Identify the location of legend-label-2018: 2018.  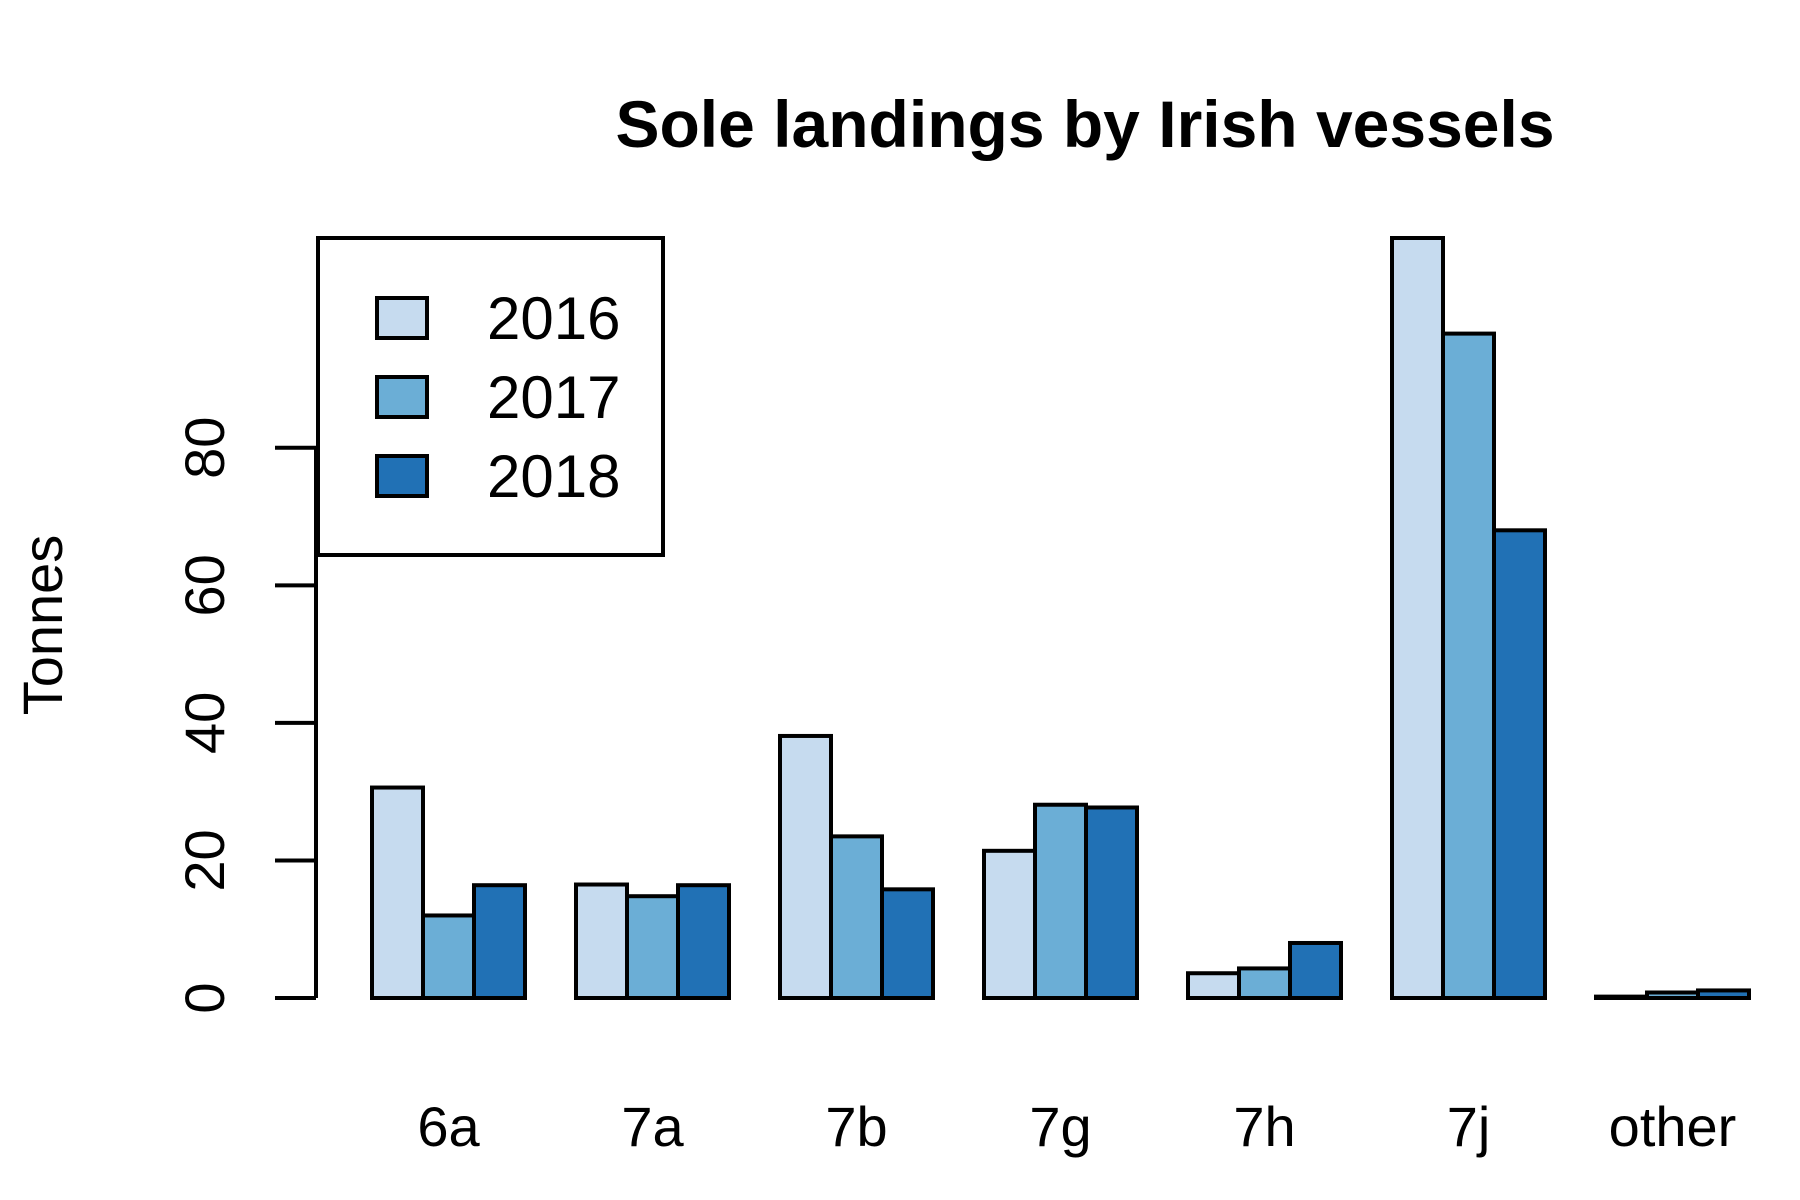
(553, 476).